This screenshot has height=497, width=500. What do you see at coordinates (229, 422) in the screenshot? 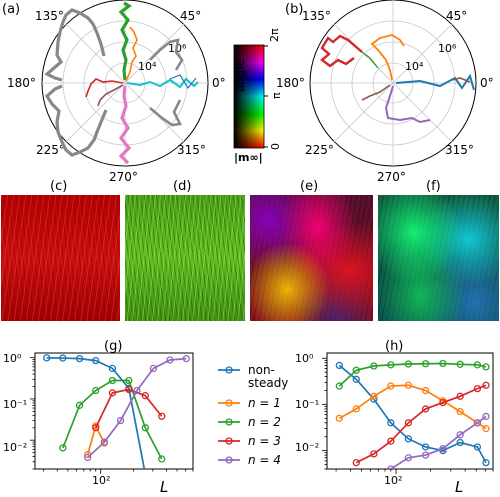
I see `legend-entry-n-2-marker` at bounding box center [229, 422].